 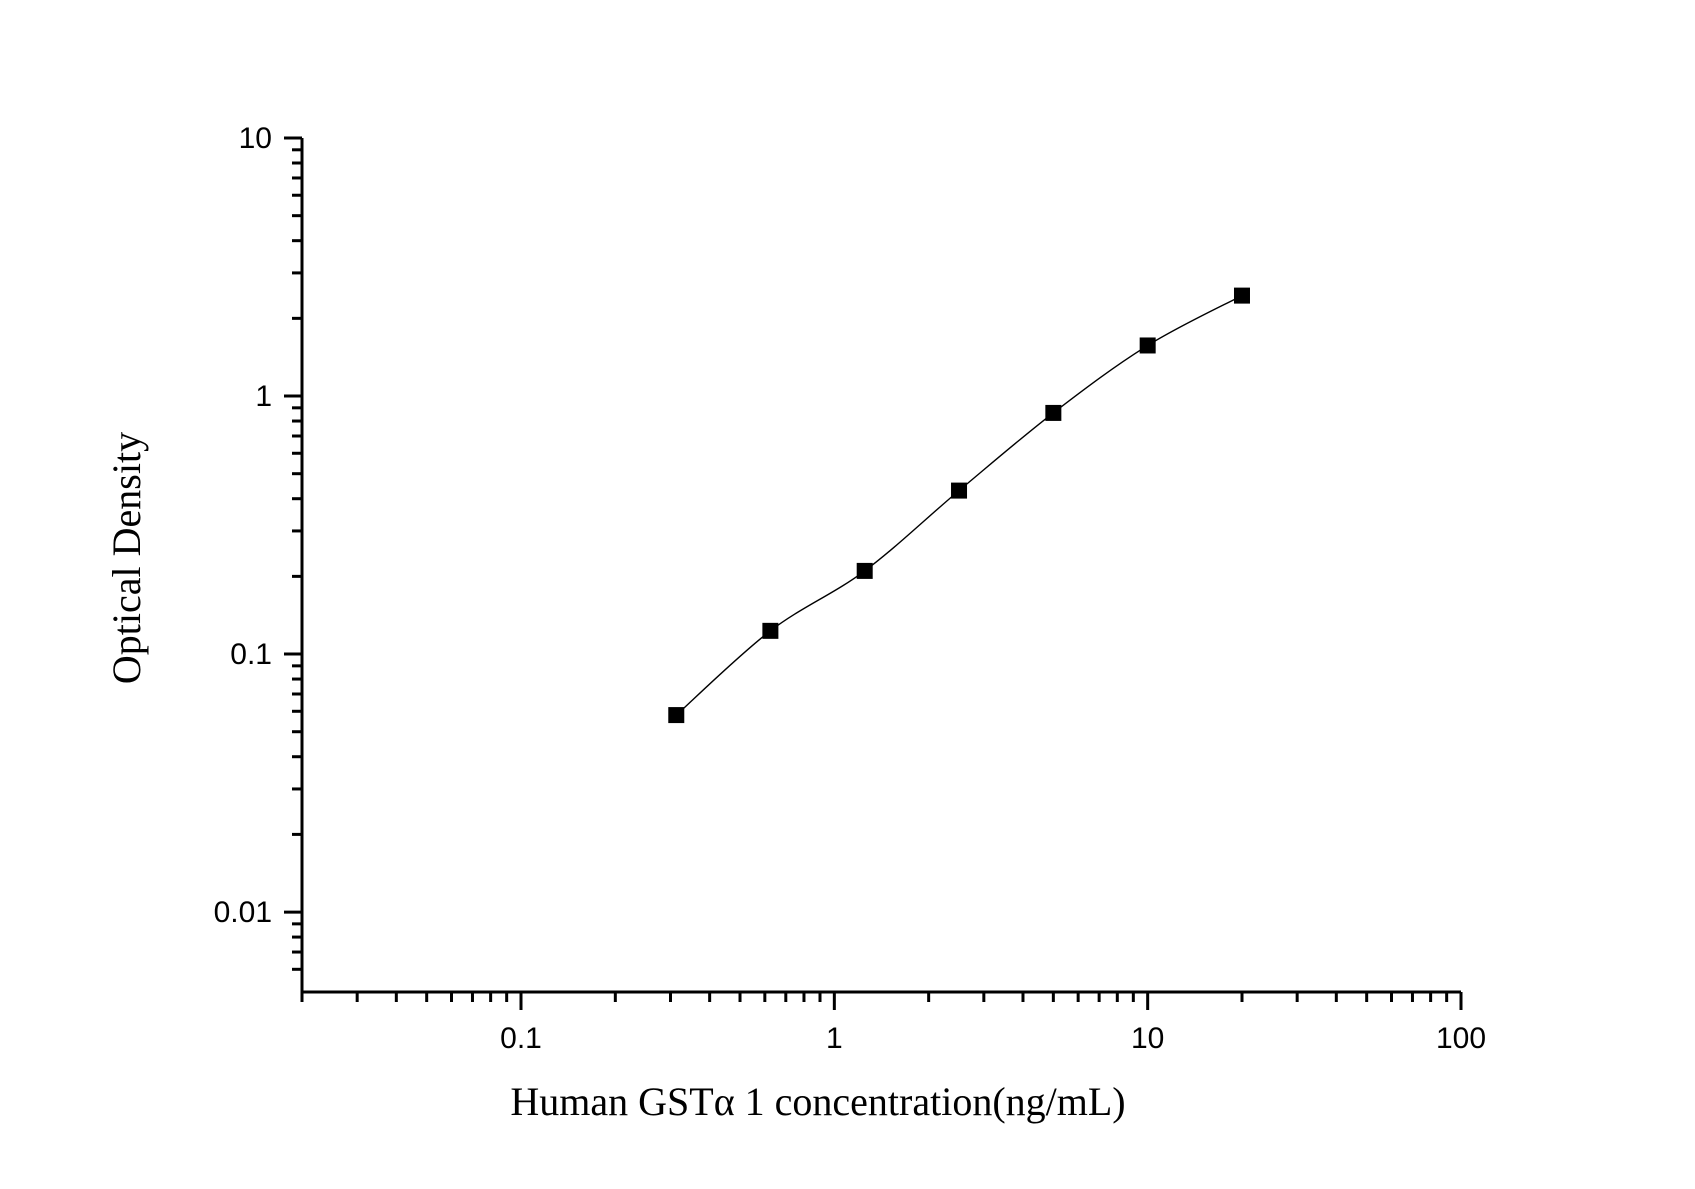 What do you see at coordinates (1147, 1038) in the screenshot?
I see `x-tick-label: 10` at bounding box center [1147, 1038].